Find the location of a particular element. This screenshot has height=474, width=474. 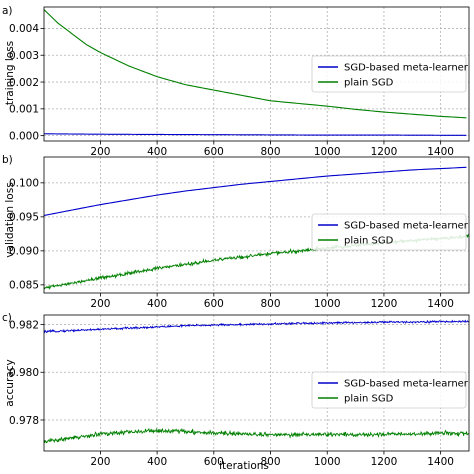

panel-b-y-tick-label: 0.090 is located at coordinates (24, 252).